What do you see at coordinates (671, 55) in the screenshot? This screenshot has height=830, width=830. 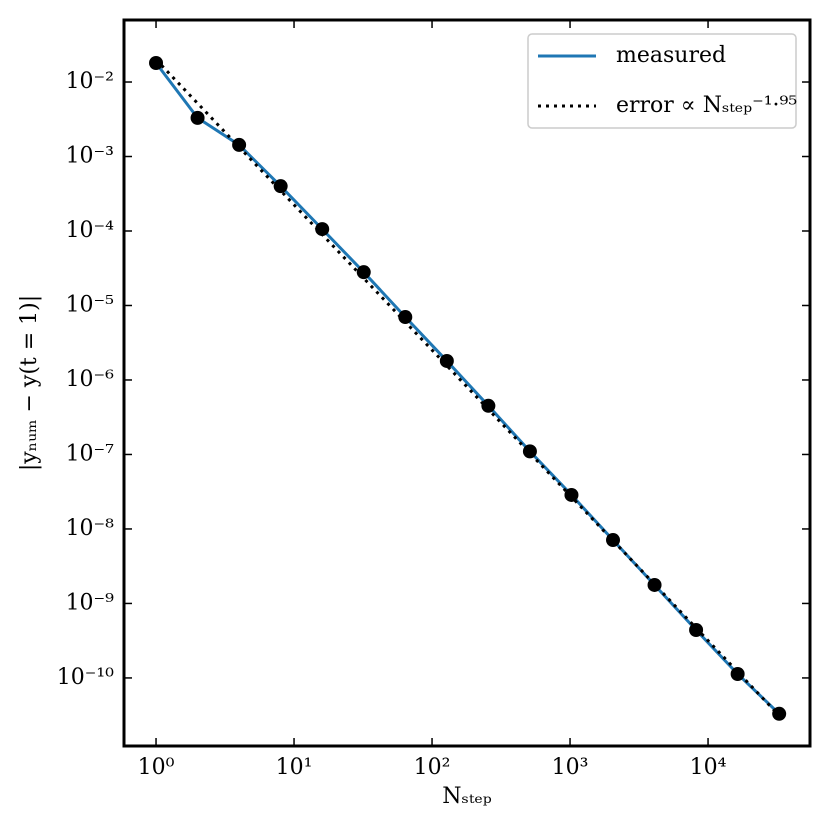 I see `legend-label: measured` at bounding box center [671, 55].